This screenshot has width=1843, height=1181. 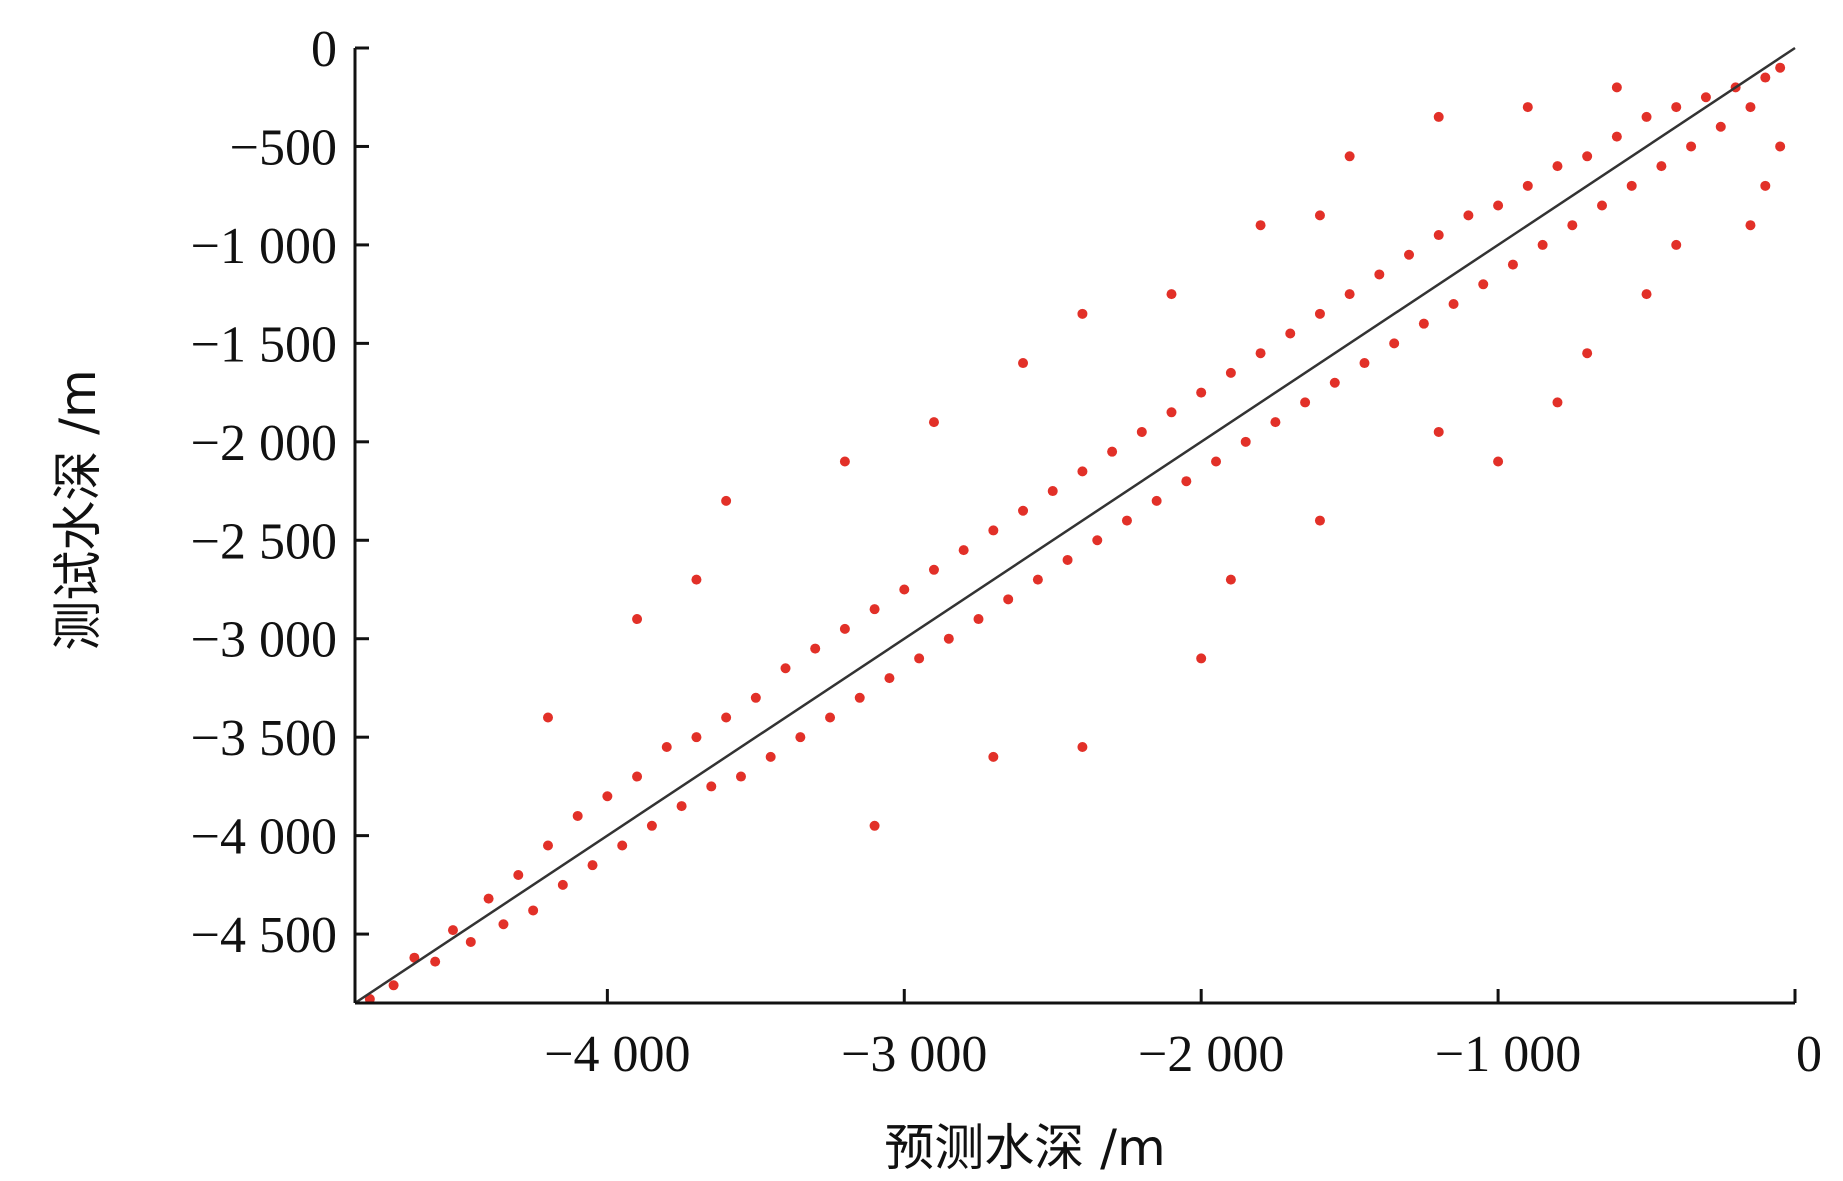 What do you see at coordinates (617, 1054) in the screenshot?
I see `x-tick-label: −4 000` at bounding box center [617, 1054].